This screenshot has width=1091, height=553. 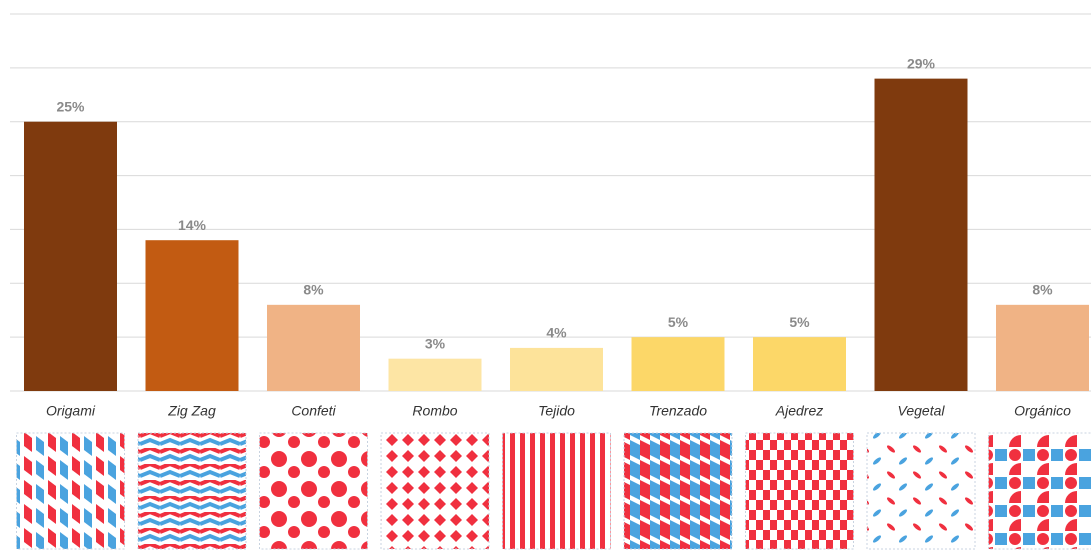 I want to click on x-tick-label: Rombo, so click(x=434, y=411).